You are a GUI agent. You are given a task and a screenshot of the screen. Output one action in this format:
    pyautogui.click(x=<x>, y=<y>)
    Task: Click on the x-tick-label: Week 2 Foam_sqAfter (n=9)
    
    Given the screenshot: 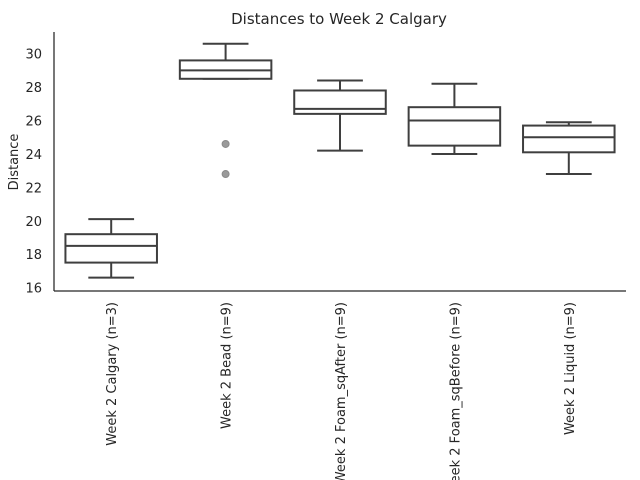 What is the action you would take?
    pyautogui.click(x=341, y=391)
    